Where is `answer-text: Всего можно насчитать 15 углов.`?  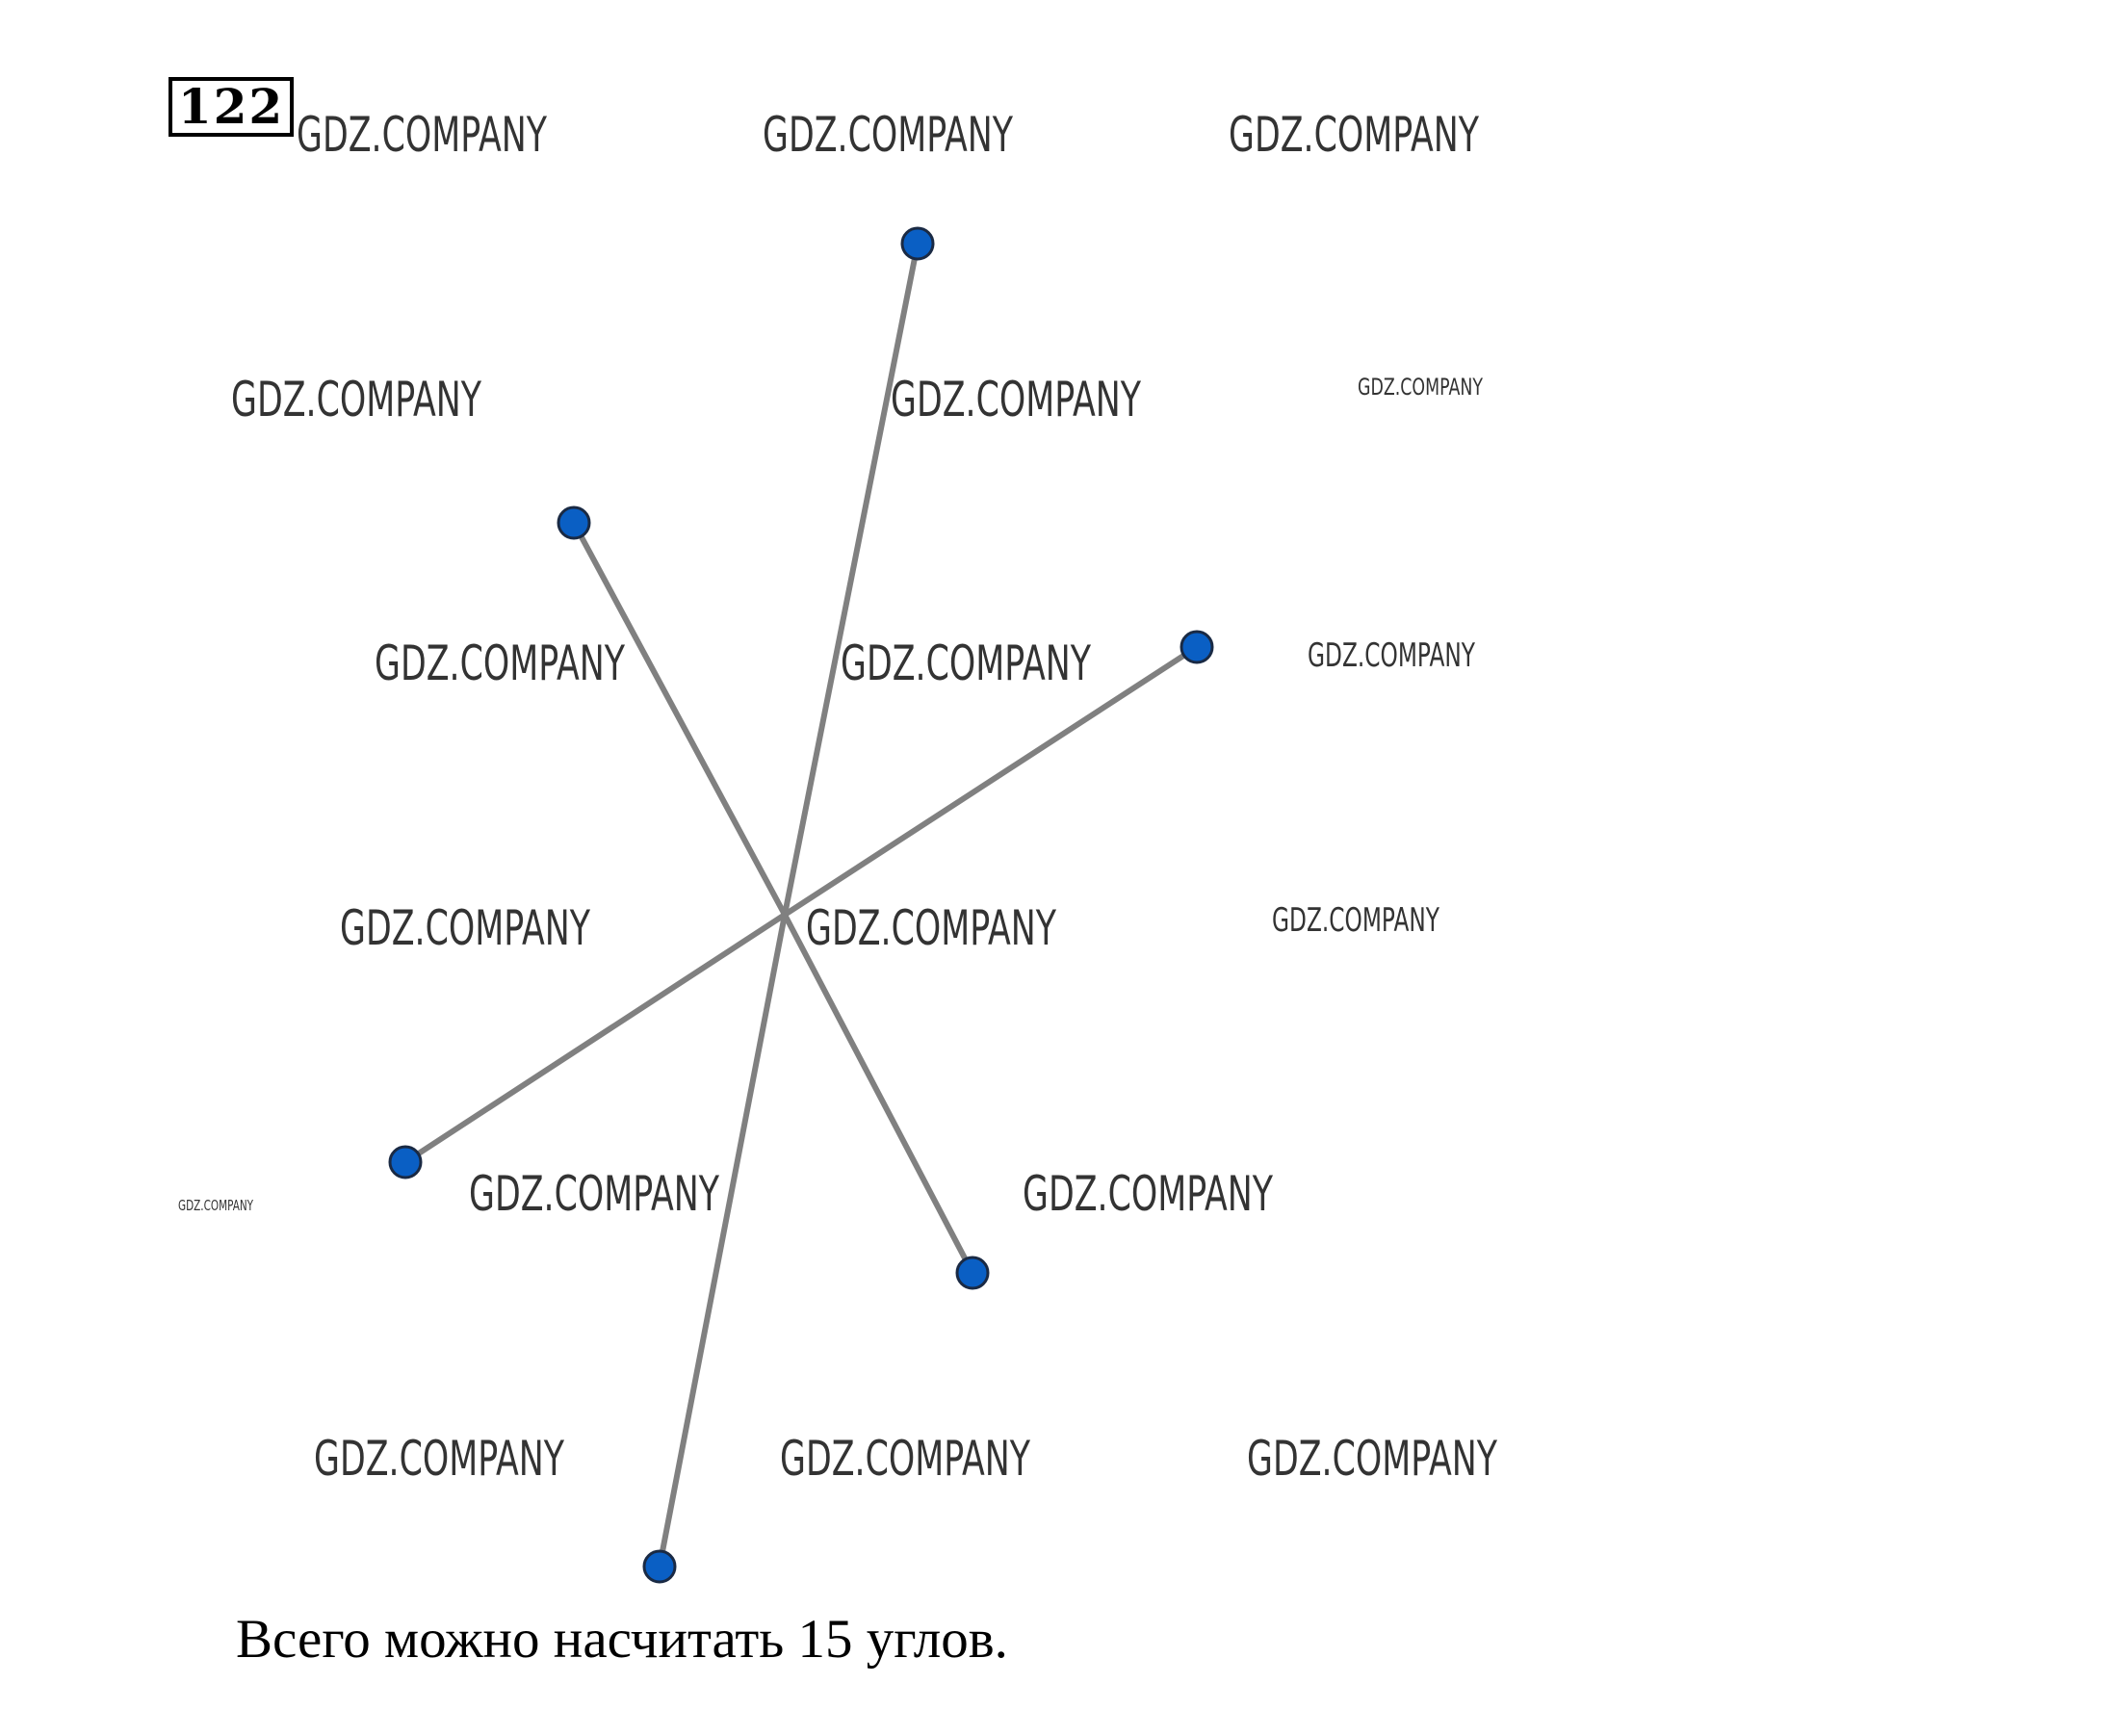
answer-text: Всего можно насчитать 15 углов. is located at coordinates (622, 1639).